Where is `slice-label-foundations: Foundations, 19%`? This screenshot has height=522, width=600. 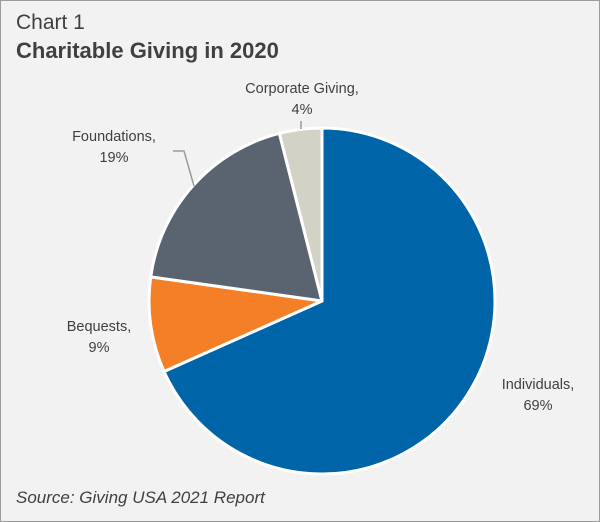
slice-label-foundations: Foundations, 19% is located at coordinates (114, 147).